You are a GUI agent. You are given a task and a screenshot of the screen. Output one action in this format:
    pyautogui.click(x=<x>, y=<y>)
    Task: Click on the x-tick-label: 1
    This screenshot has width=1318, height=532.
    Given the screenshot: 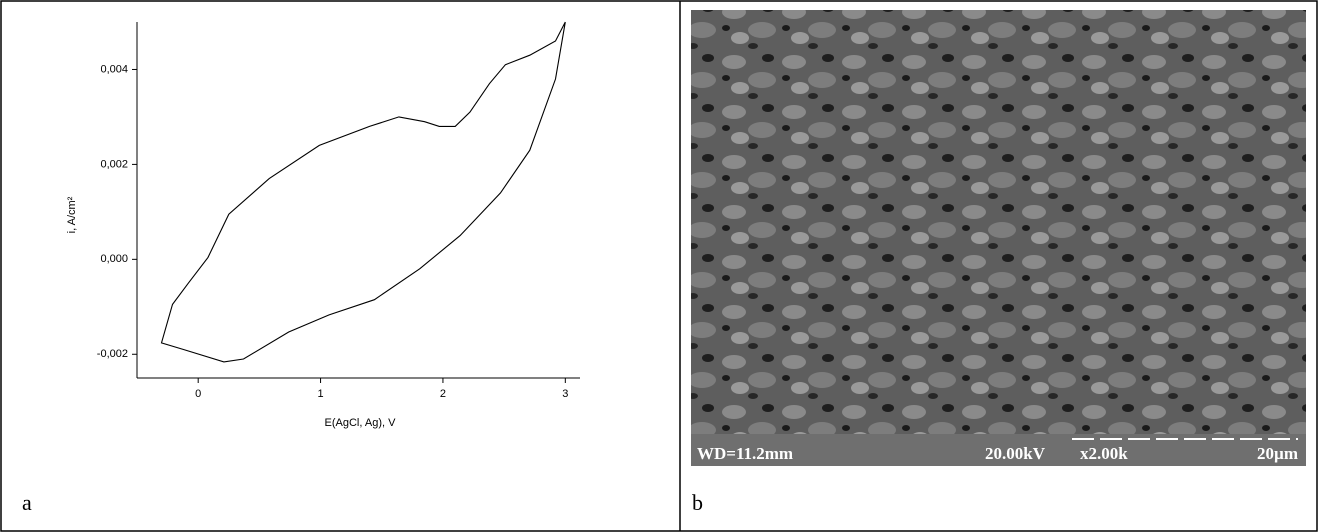 What is the action you would take?
    pyautogui.click(x=321, y=394)
    